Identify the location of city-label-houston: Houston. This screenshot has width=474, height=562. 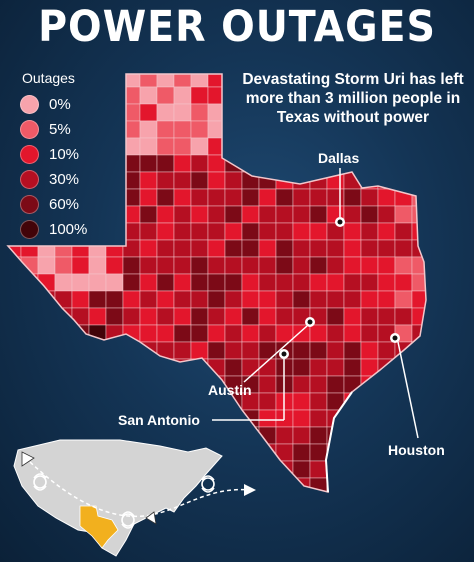
(416, 450).